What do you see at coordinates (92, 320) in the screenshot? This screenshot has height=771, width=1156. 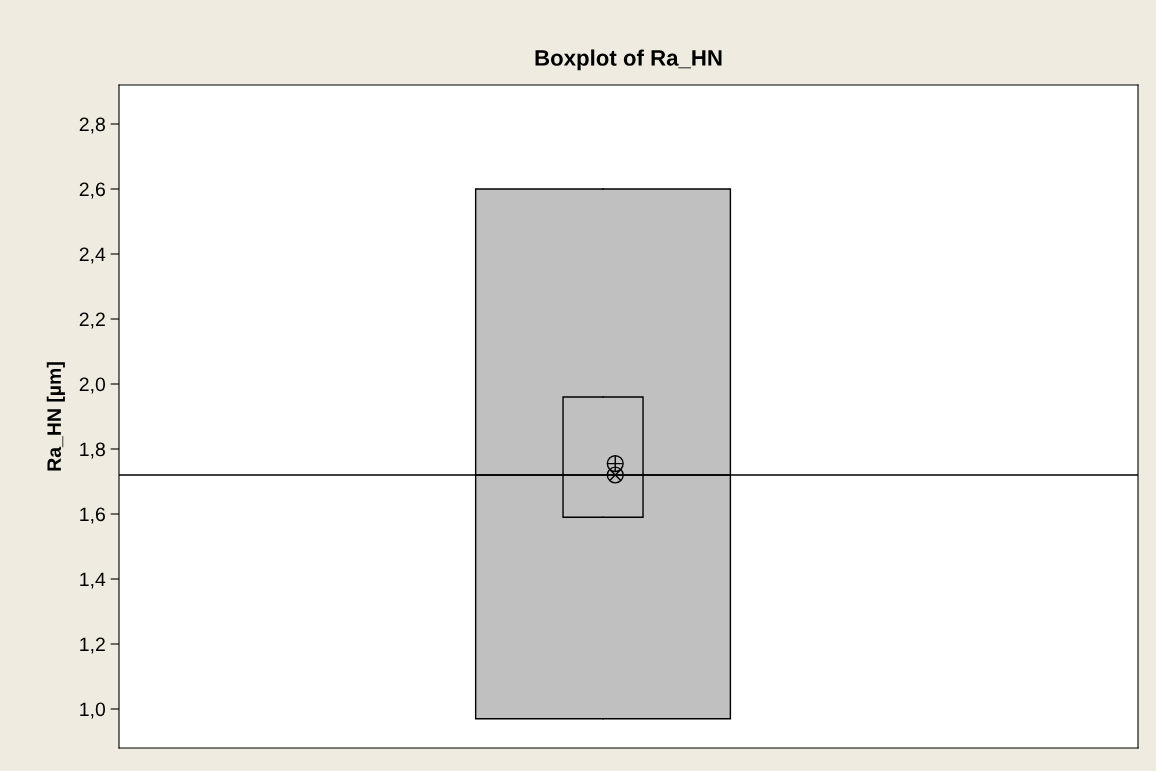 I see `y-tick-label: 2,2` at bounding box center [92, 320].